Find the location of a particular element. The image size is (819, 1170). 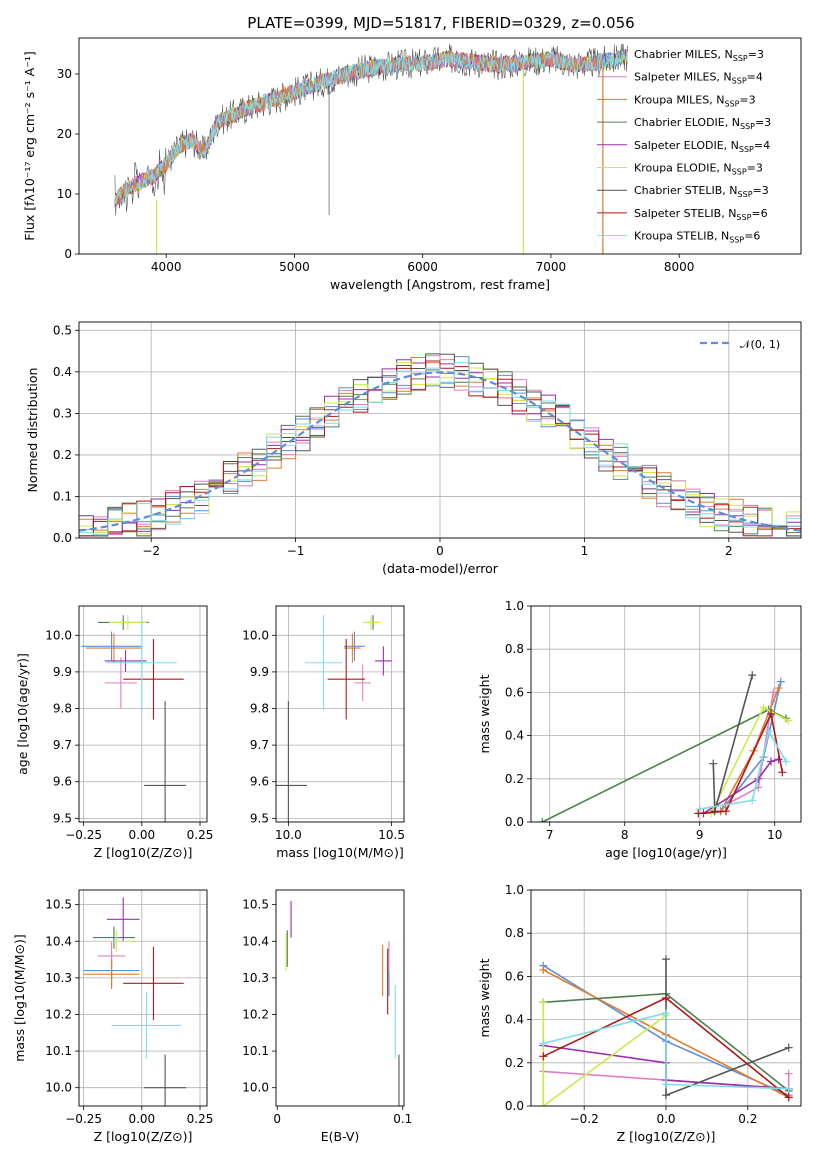

x-axis-label: E(B-V) is located at coordinates (340, 1136).